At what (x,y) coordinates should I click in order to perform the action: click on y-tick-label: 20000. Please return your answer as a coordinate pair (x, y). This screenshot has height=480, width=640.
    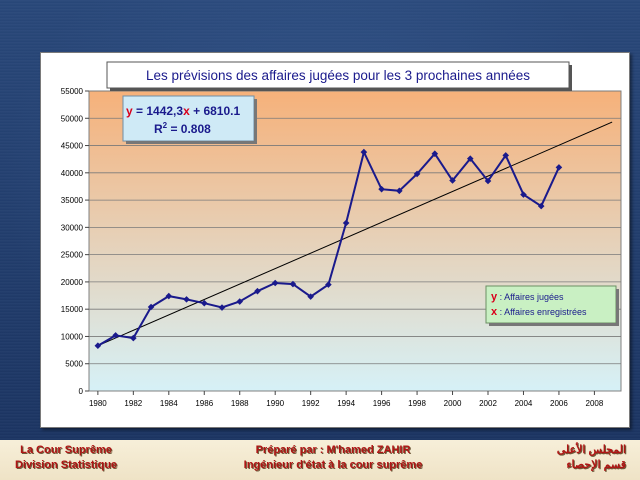
    Looking at the image, I should click on (72, 282).